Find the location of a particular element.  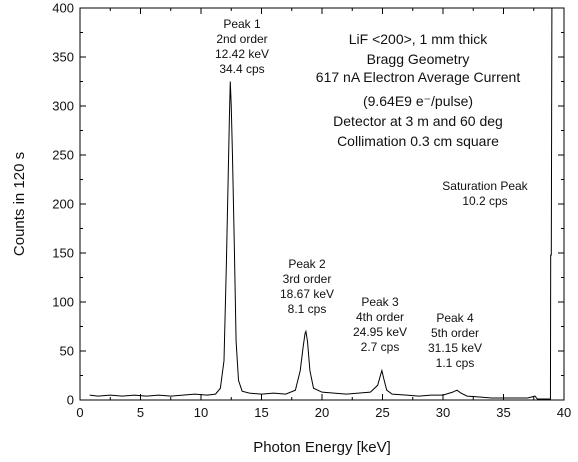

peak-annotation-line: 2nd order is located at coordinates (241, 39).